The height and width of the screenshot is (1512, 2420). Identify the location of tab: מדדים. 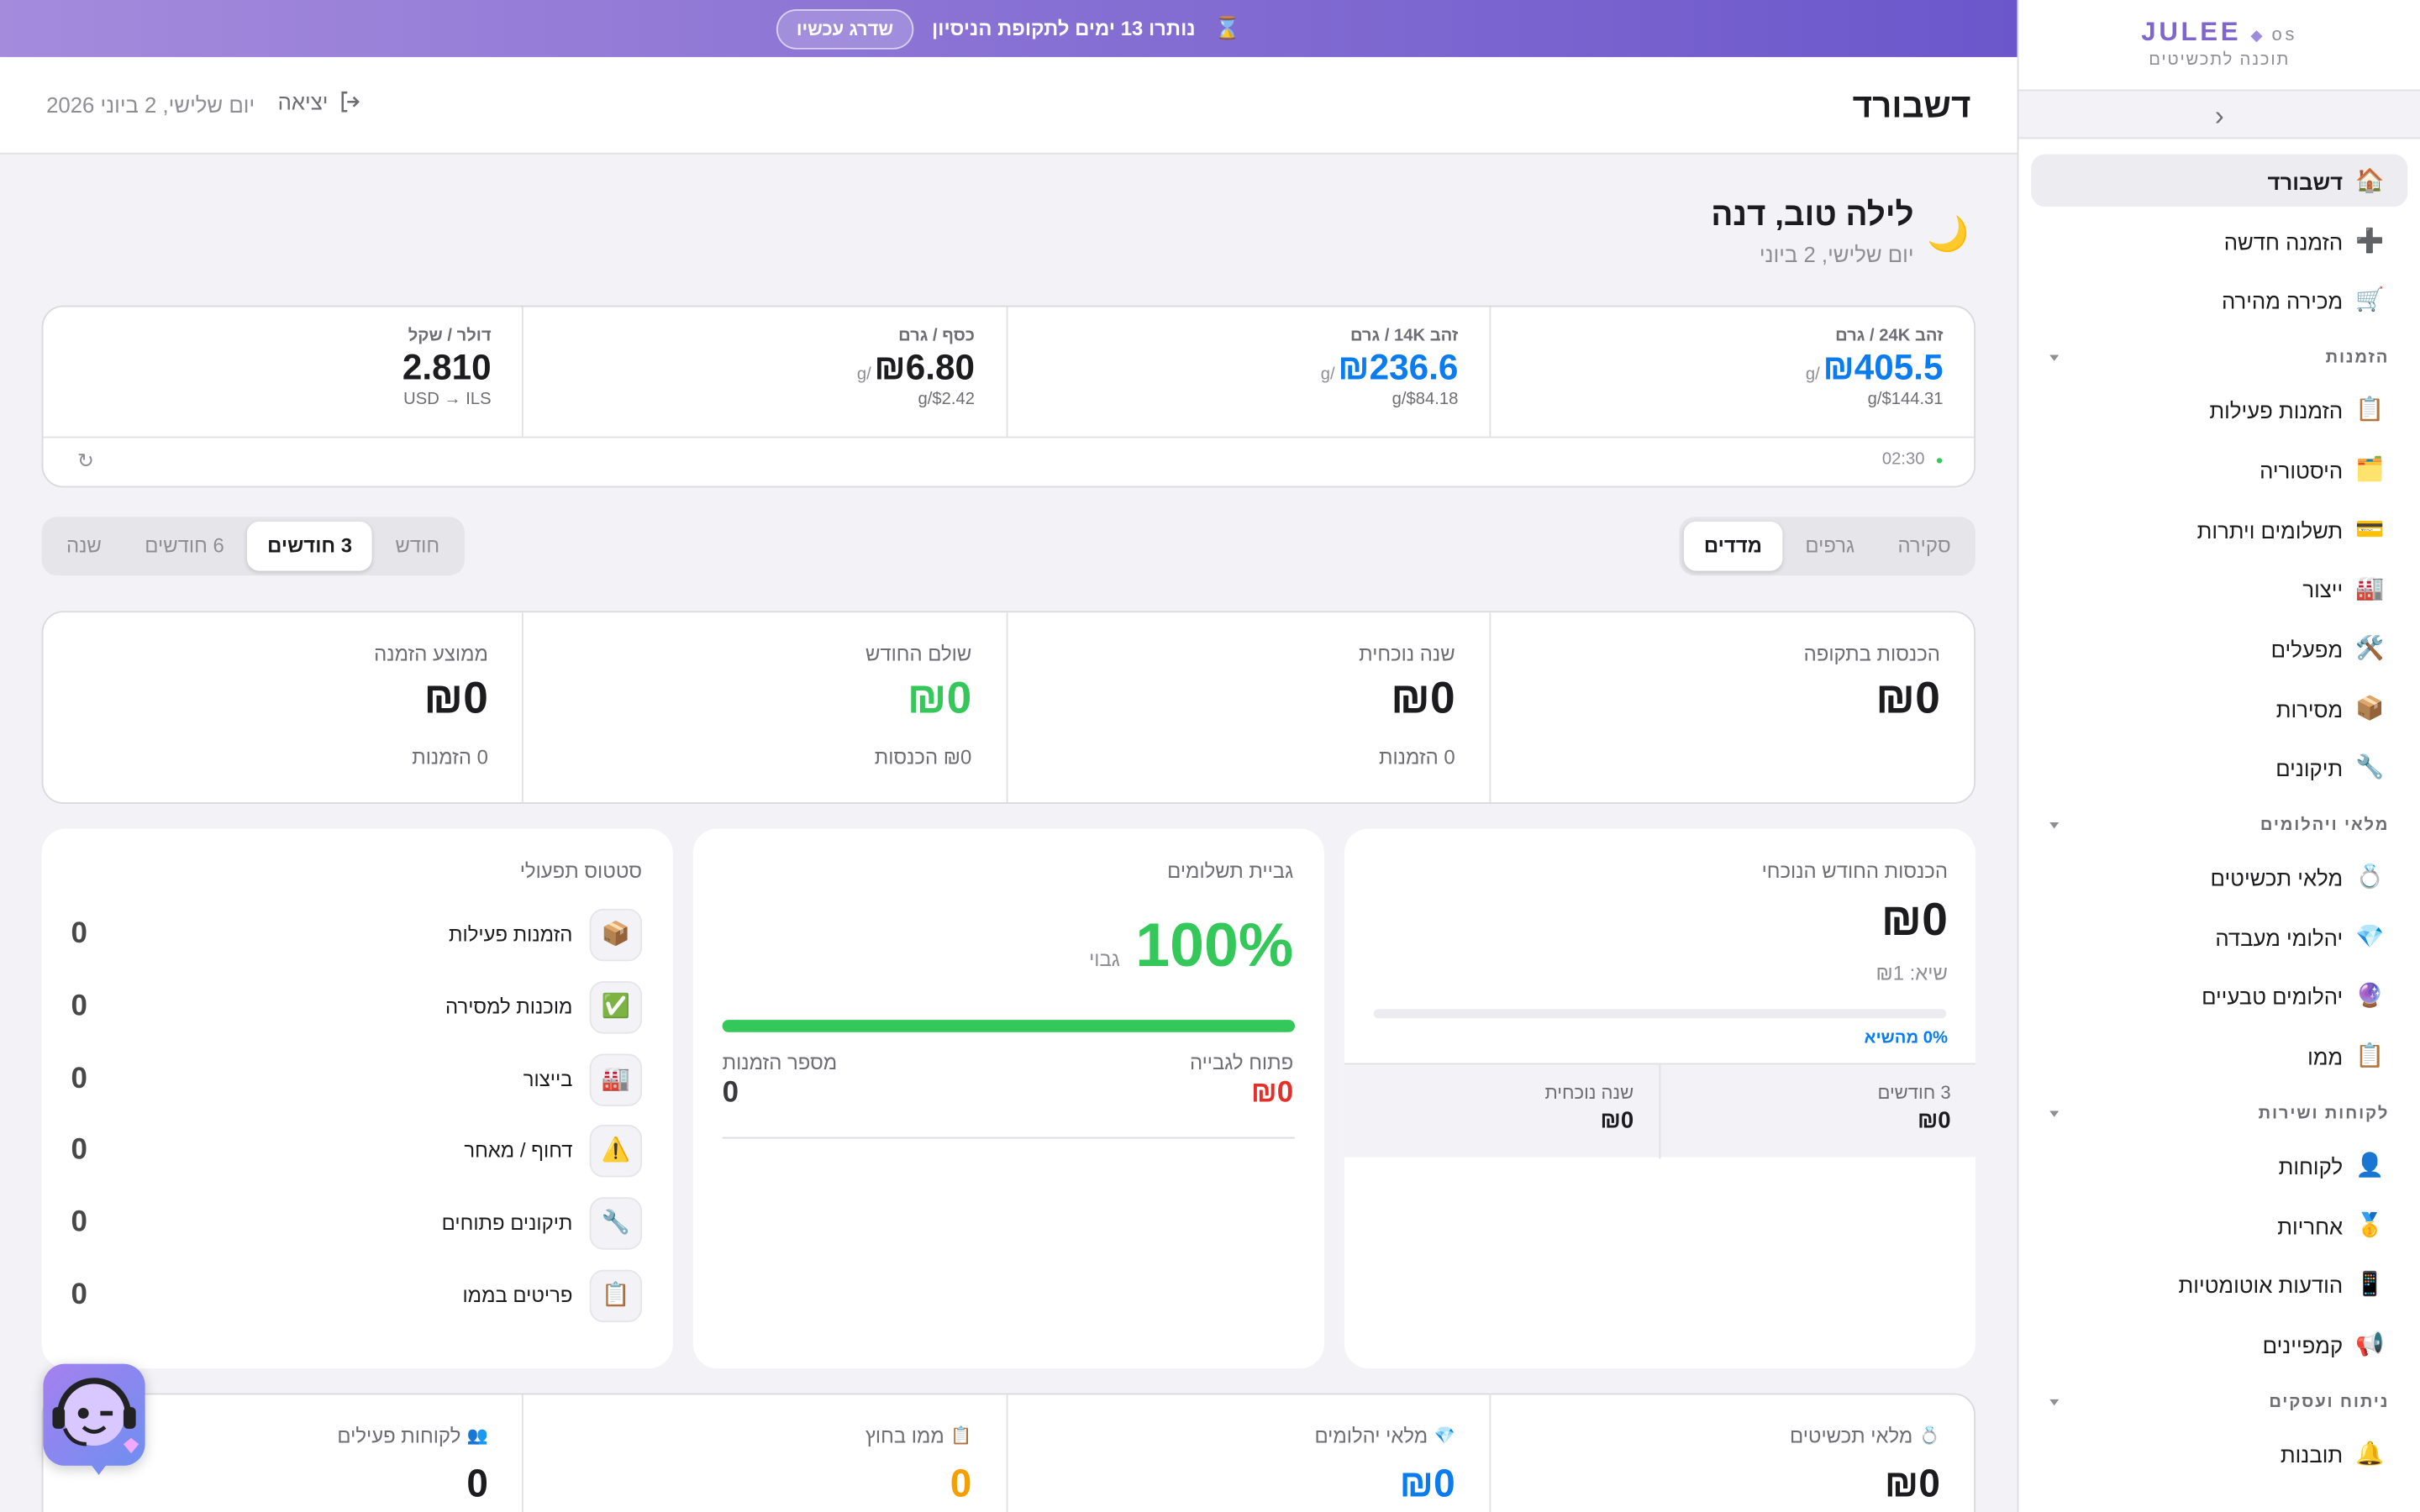
(1733, 546).